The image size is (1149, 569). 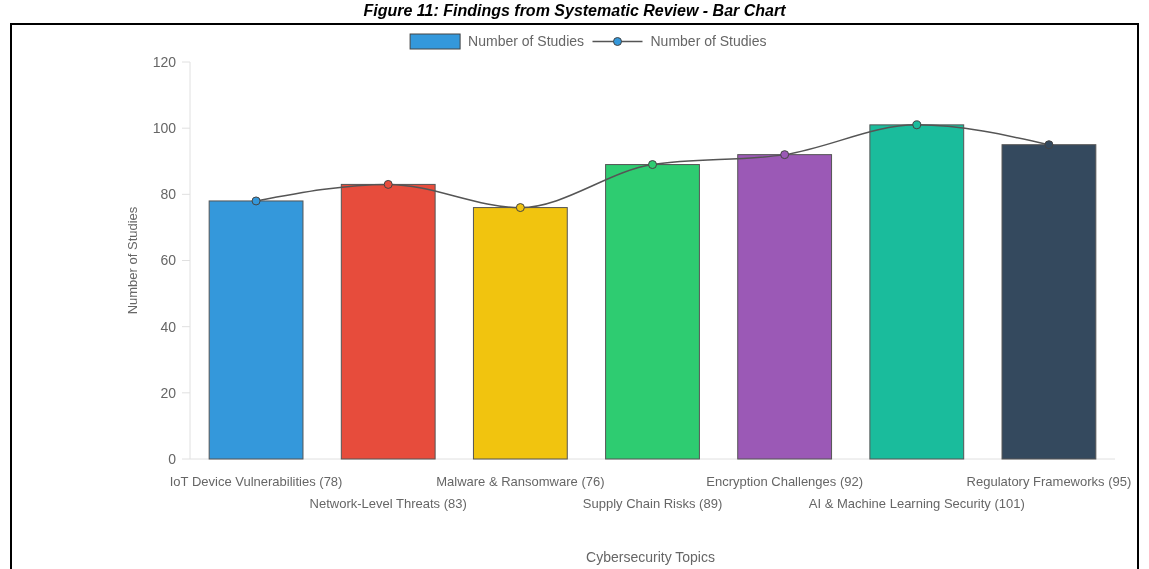 I want to click on x-tick-label: Regulatory Frameworks (95), so click(x=1049, y=481).